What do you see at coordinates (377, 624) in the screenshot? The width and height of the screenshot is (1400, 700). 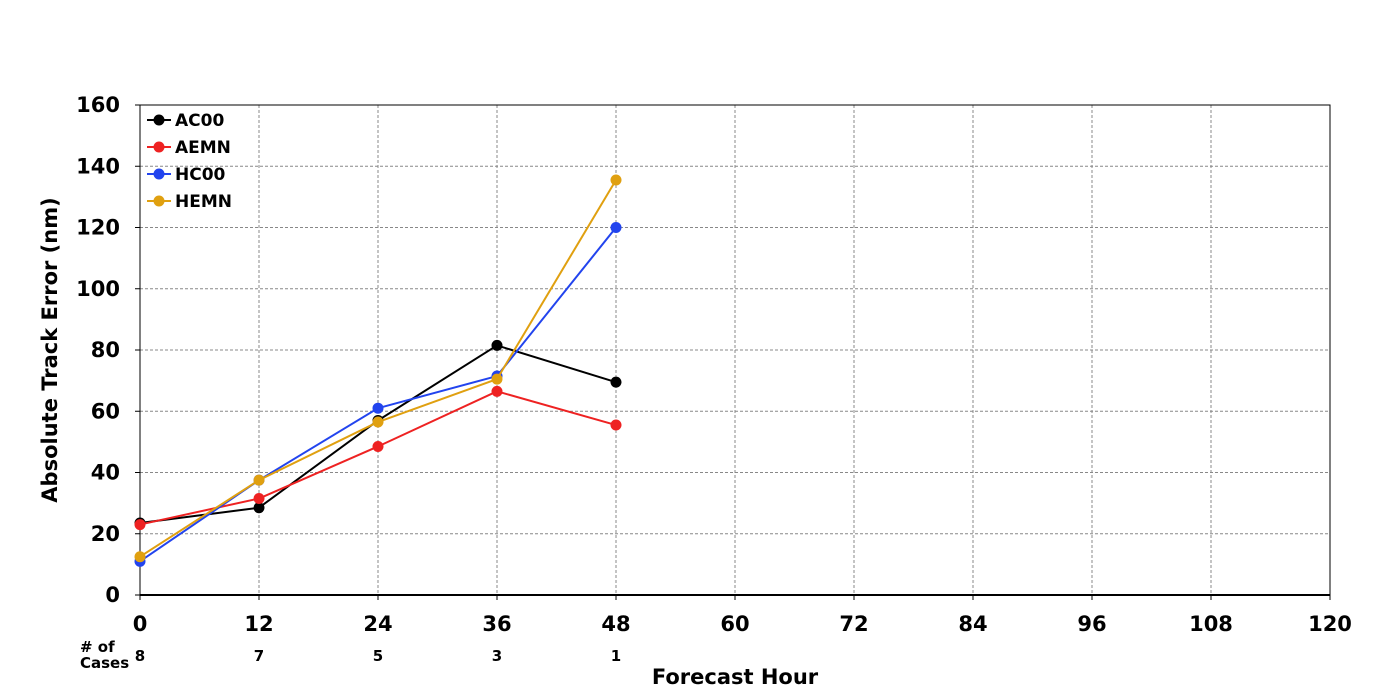 I see `x-tick-label: 24` at bounding box center [377, 624].